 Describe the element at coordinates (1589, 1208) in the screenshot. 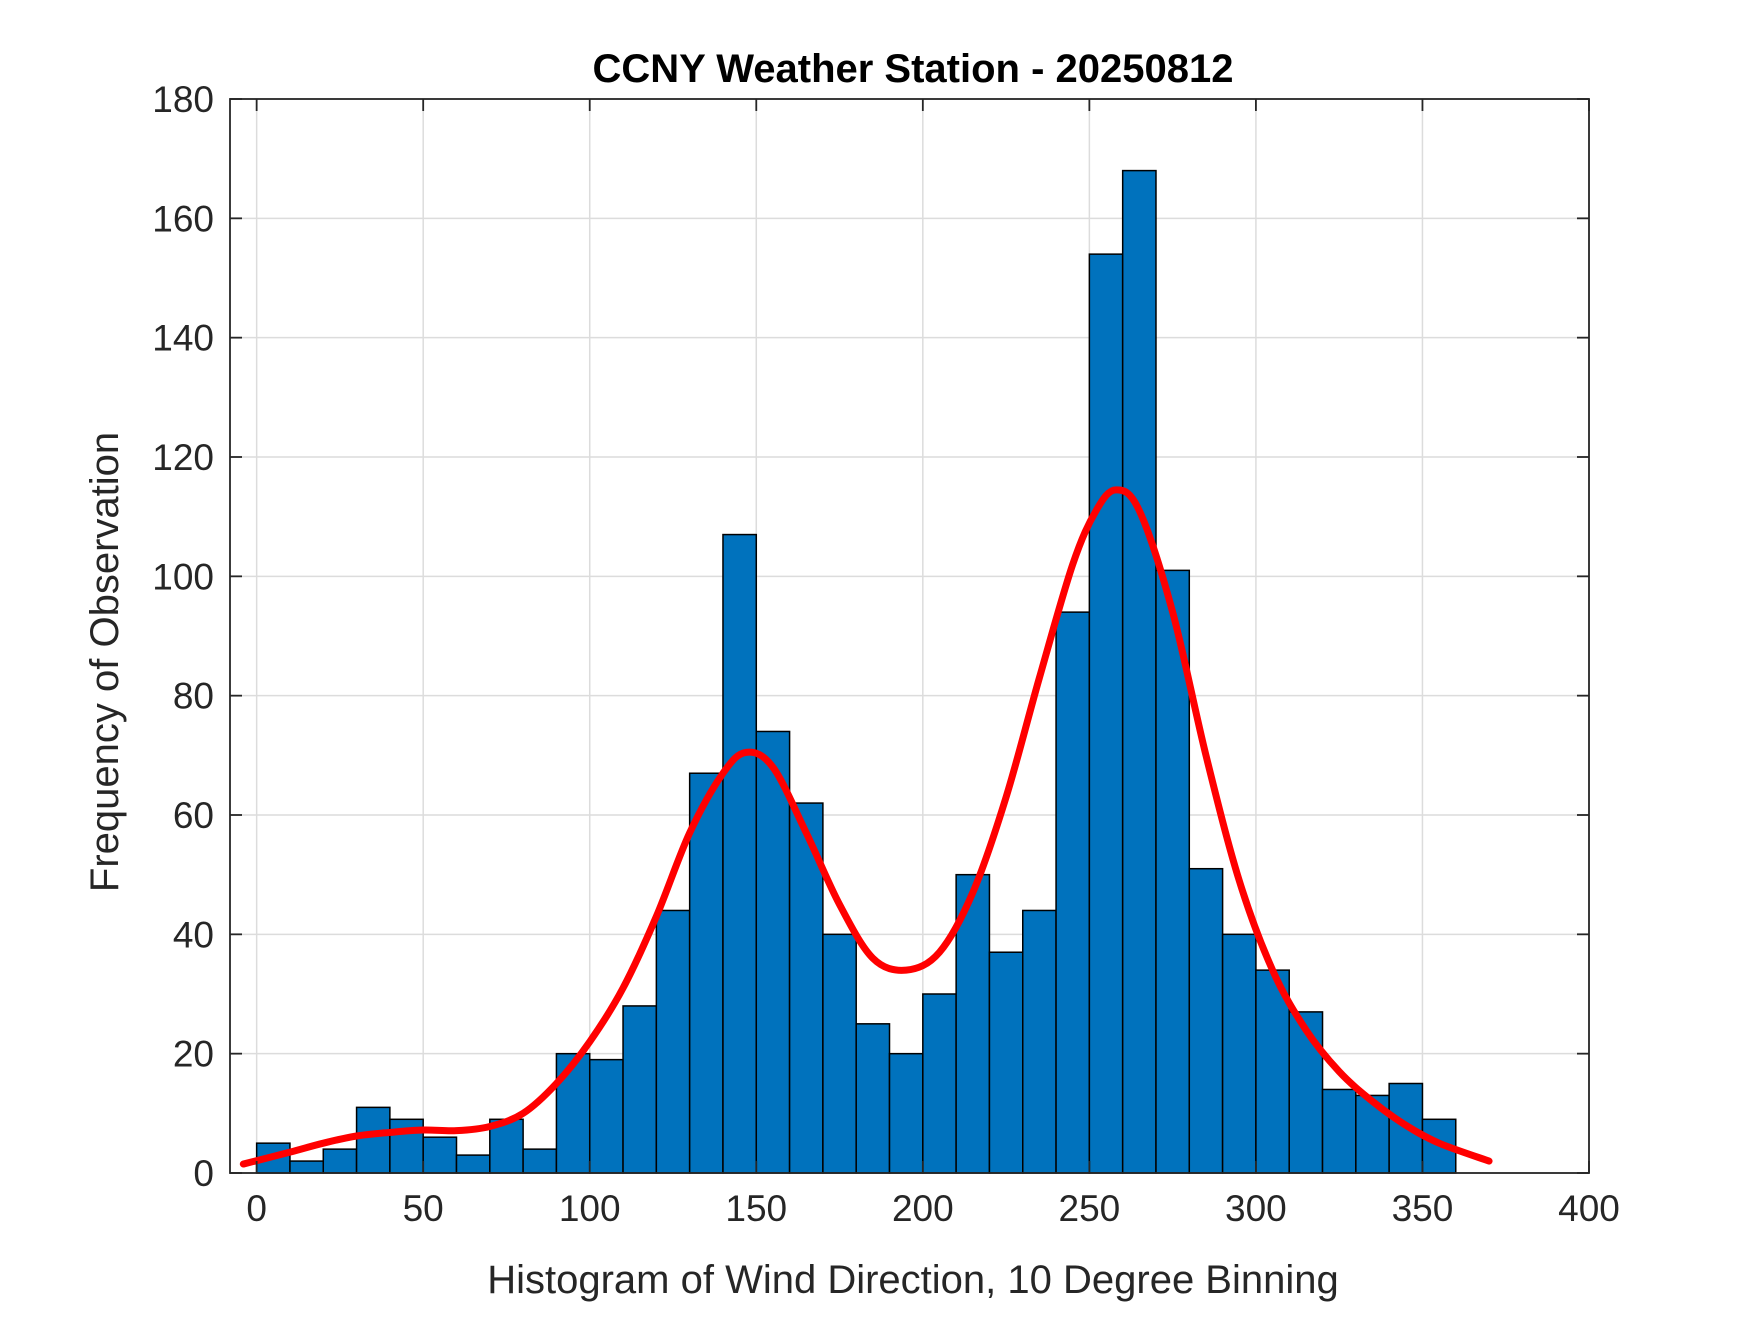

I see `x-tick-label: 400` at that location.